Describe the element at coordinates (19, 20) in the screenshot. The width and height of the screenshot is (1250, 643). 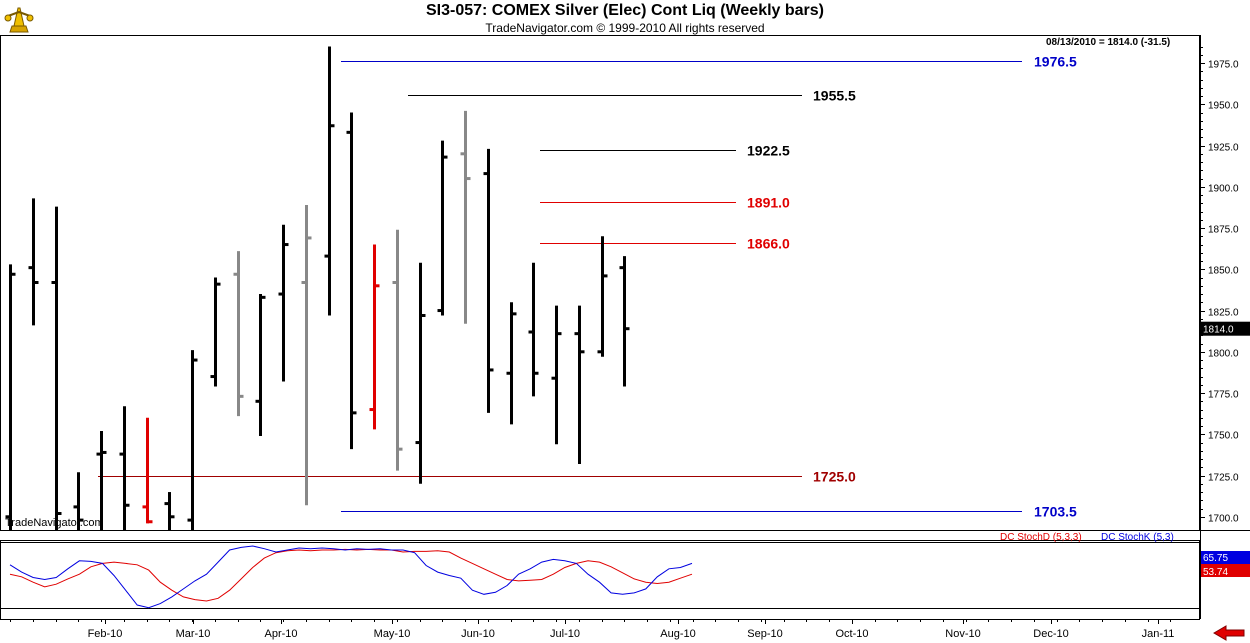
I see `trade-navigator-logo-icon` at that location.